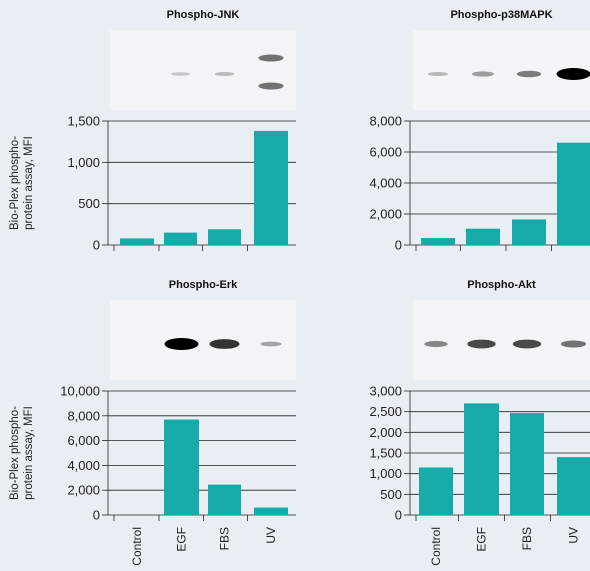  What do you see at coordinates (385, 391) in the screenshot?
I see `y-tick-label: 3,000` at bounding box center [385, 391].